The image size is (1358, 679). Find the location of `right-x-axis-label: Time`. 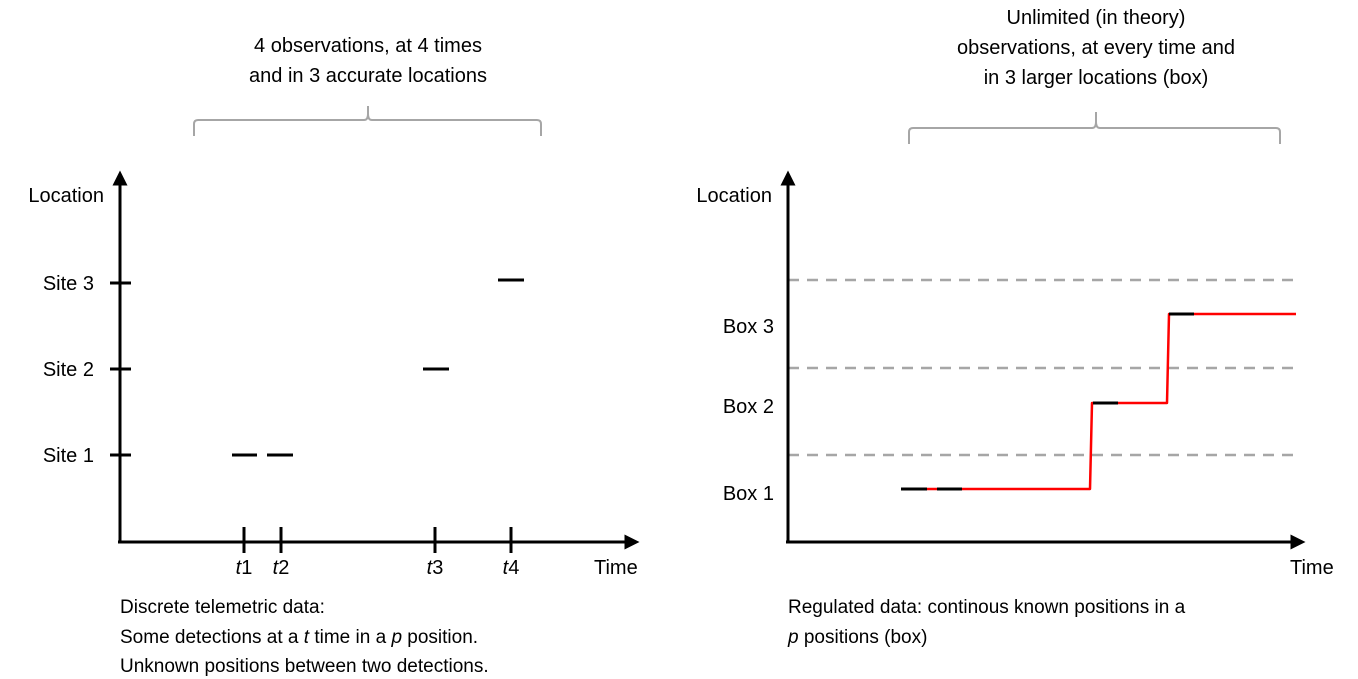

right-x-axis-label: Time is located at coordinates (1312, 568).